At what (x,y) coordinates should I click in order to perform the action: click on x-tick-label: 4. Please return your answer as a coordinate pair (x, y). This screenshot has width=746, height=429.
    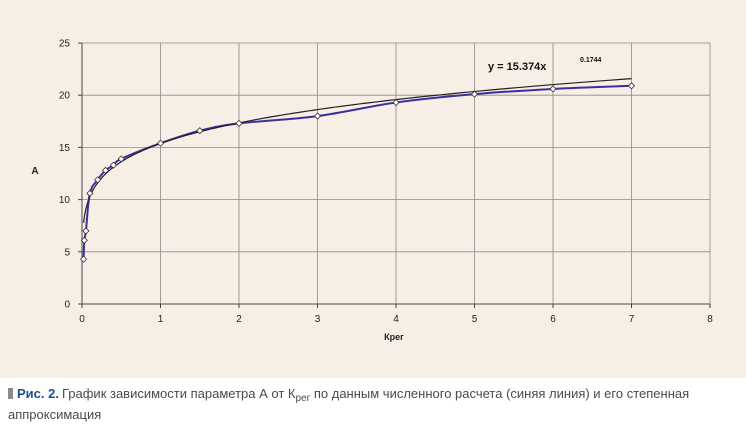
    Looking at the image, I should click on (396, 319).